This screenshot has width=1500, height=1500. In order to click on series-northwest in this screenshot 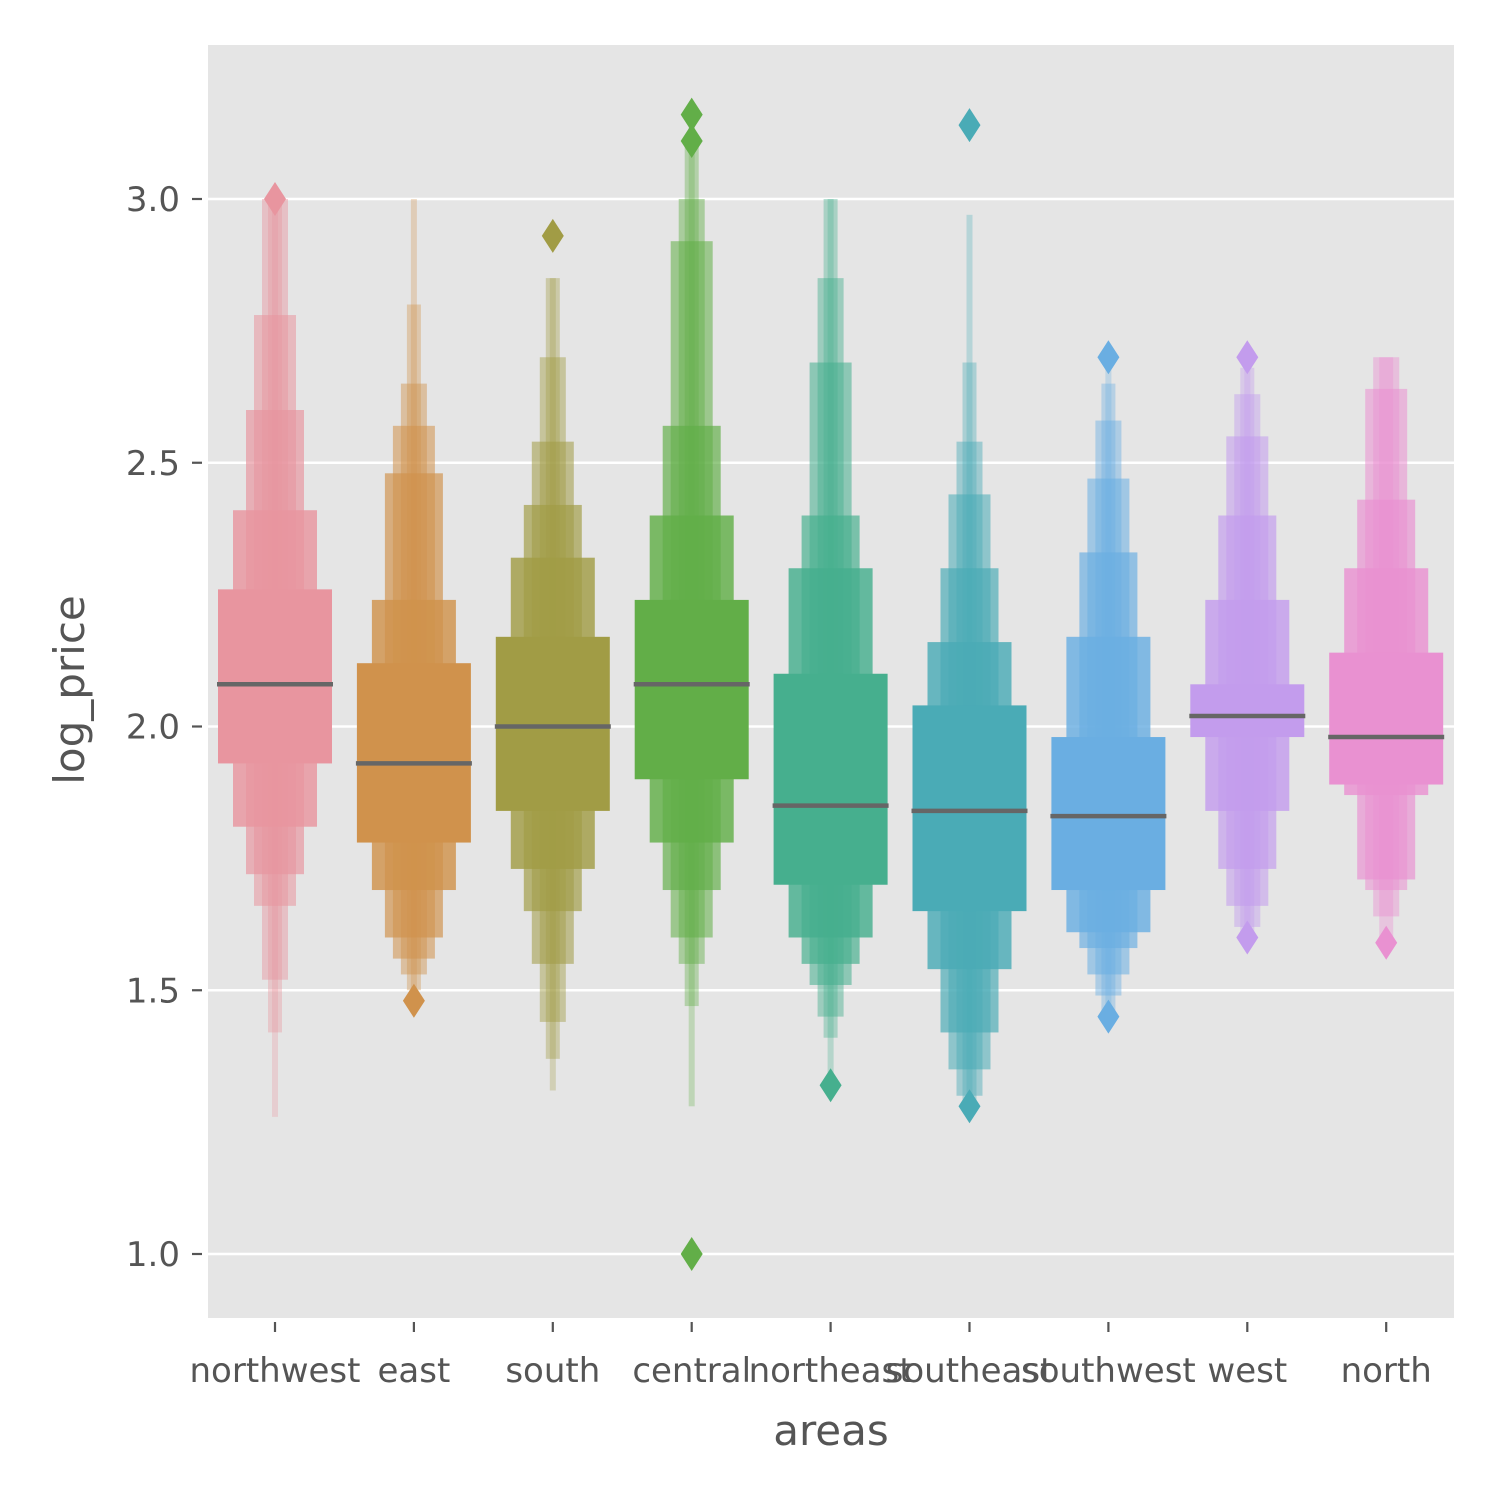, I will do `click(275, 649)`.